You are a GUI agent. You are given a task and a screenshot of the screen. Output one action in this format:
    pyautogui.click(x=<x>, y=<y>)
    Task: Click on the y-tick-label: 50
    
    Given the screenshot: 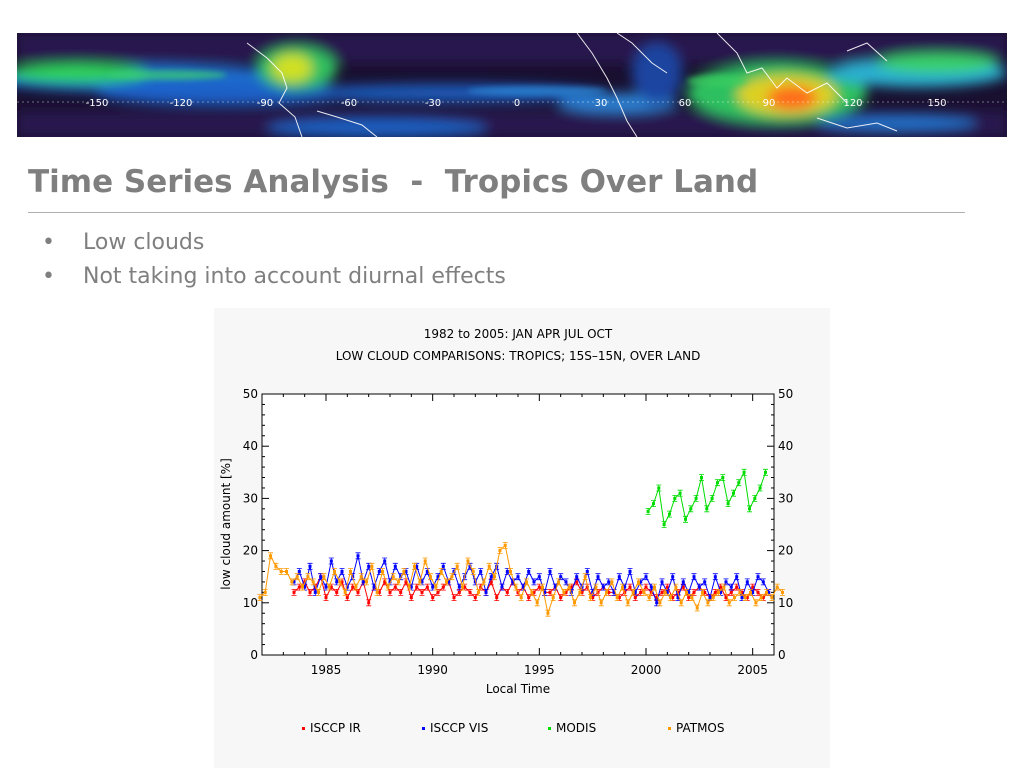 What is the action you would take?
    pyautogui.click(x=250, y=394)
    